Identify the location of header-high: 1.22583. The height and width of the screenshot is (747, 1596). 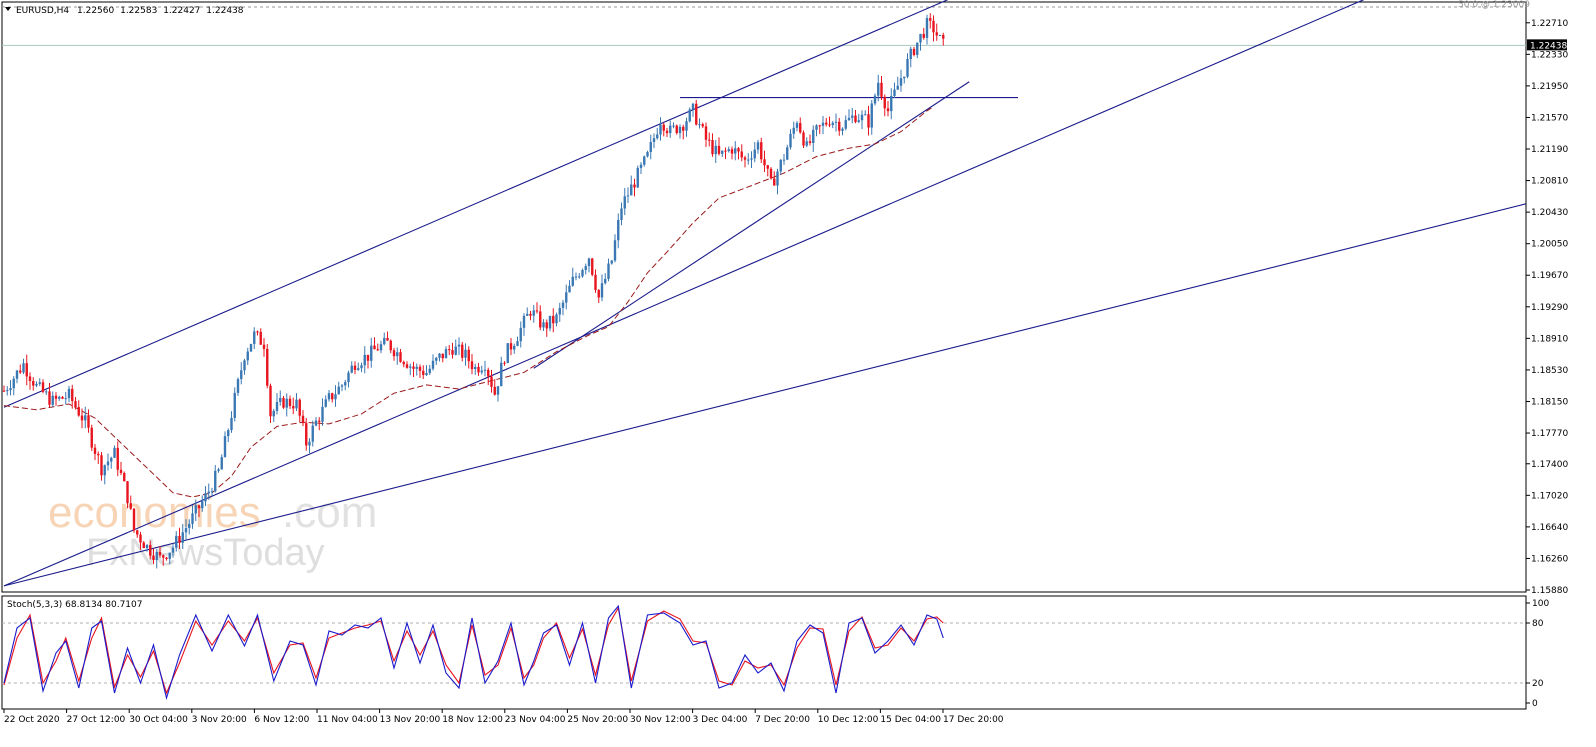
(138, 11).